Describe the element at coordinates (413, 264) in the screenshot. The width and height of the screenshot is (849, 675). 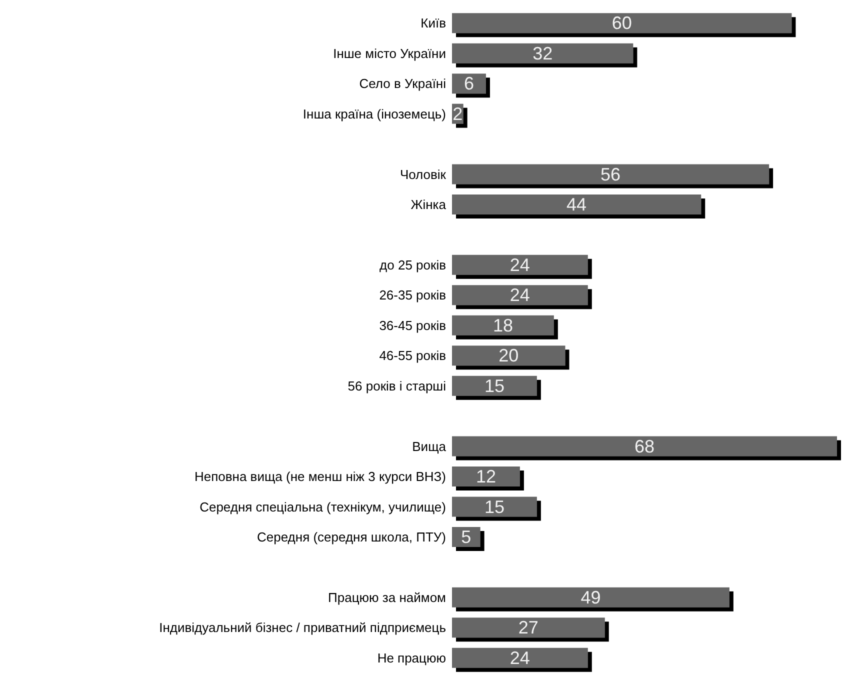
I see `y-tick-label: до 25 років` at that location.